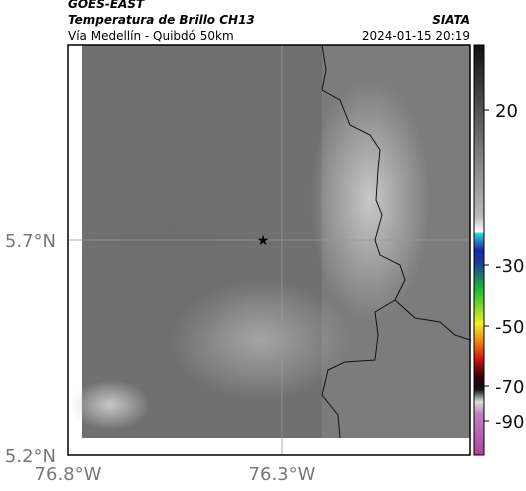 The width and height of the screenshot is (526, 491). I want to click on colorbar-tick-label: -50, so click(509, 327).